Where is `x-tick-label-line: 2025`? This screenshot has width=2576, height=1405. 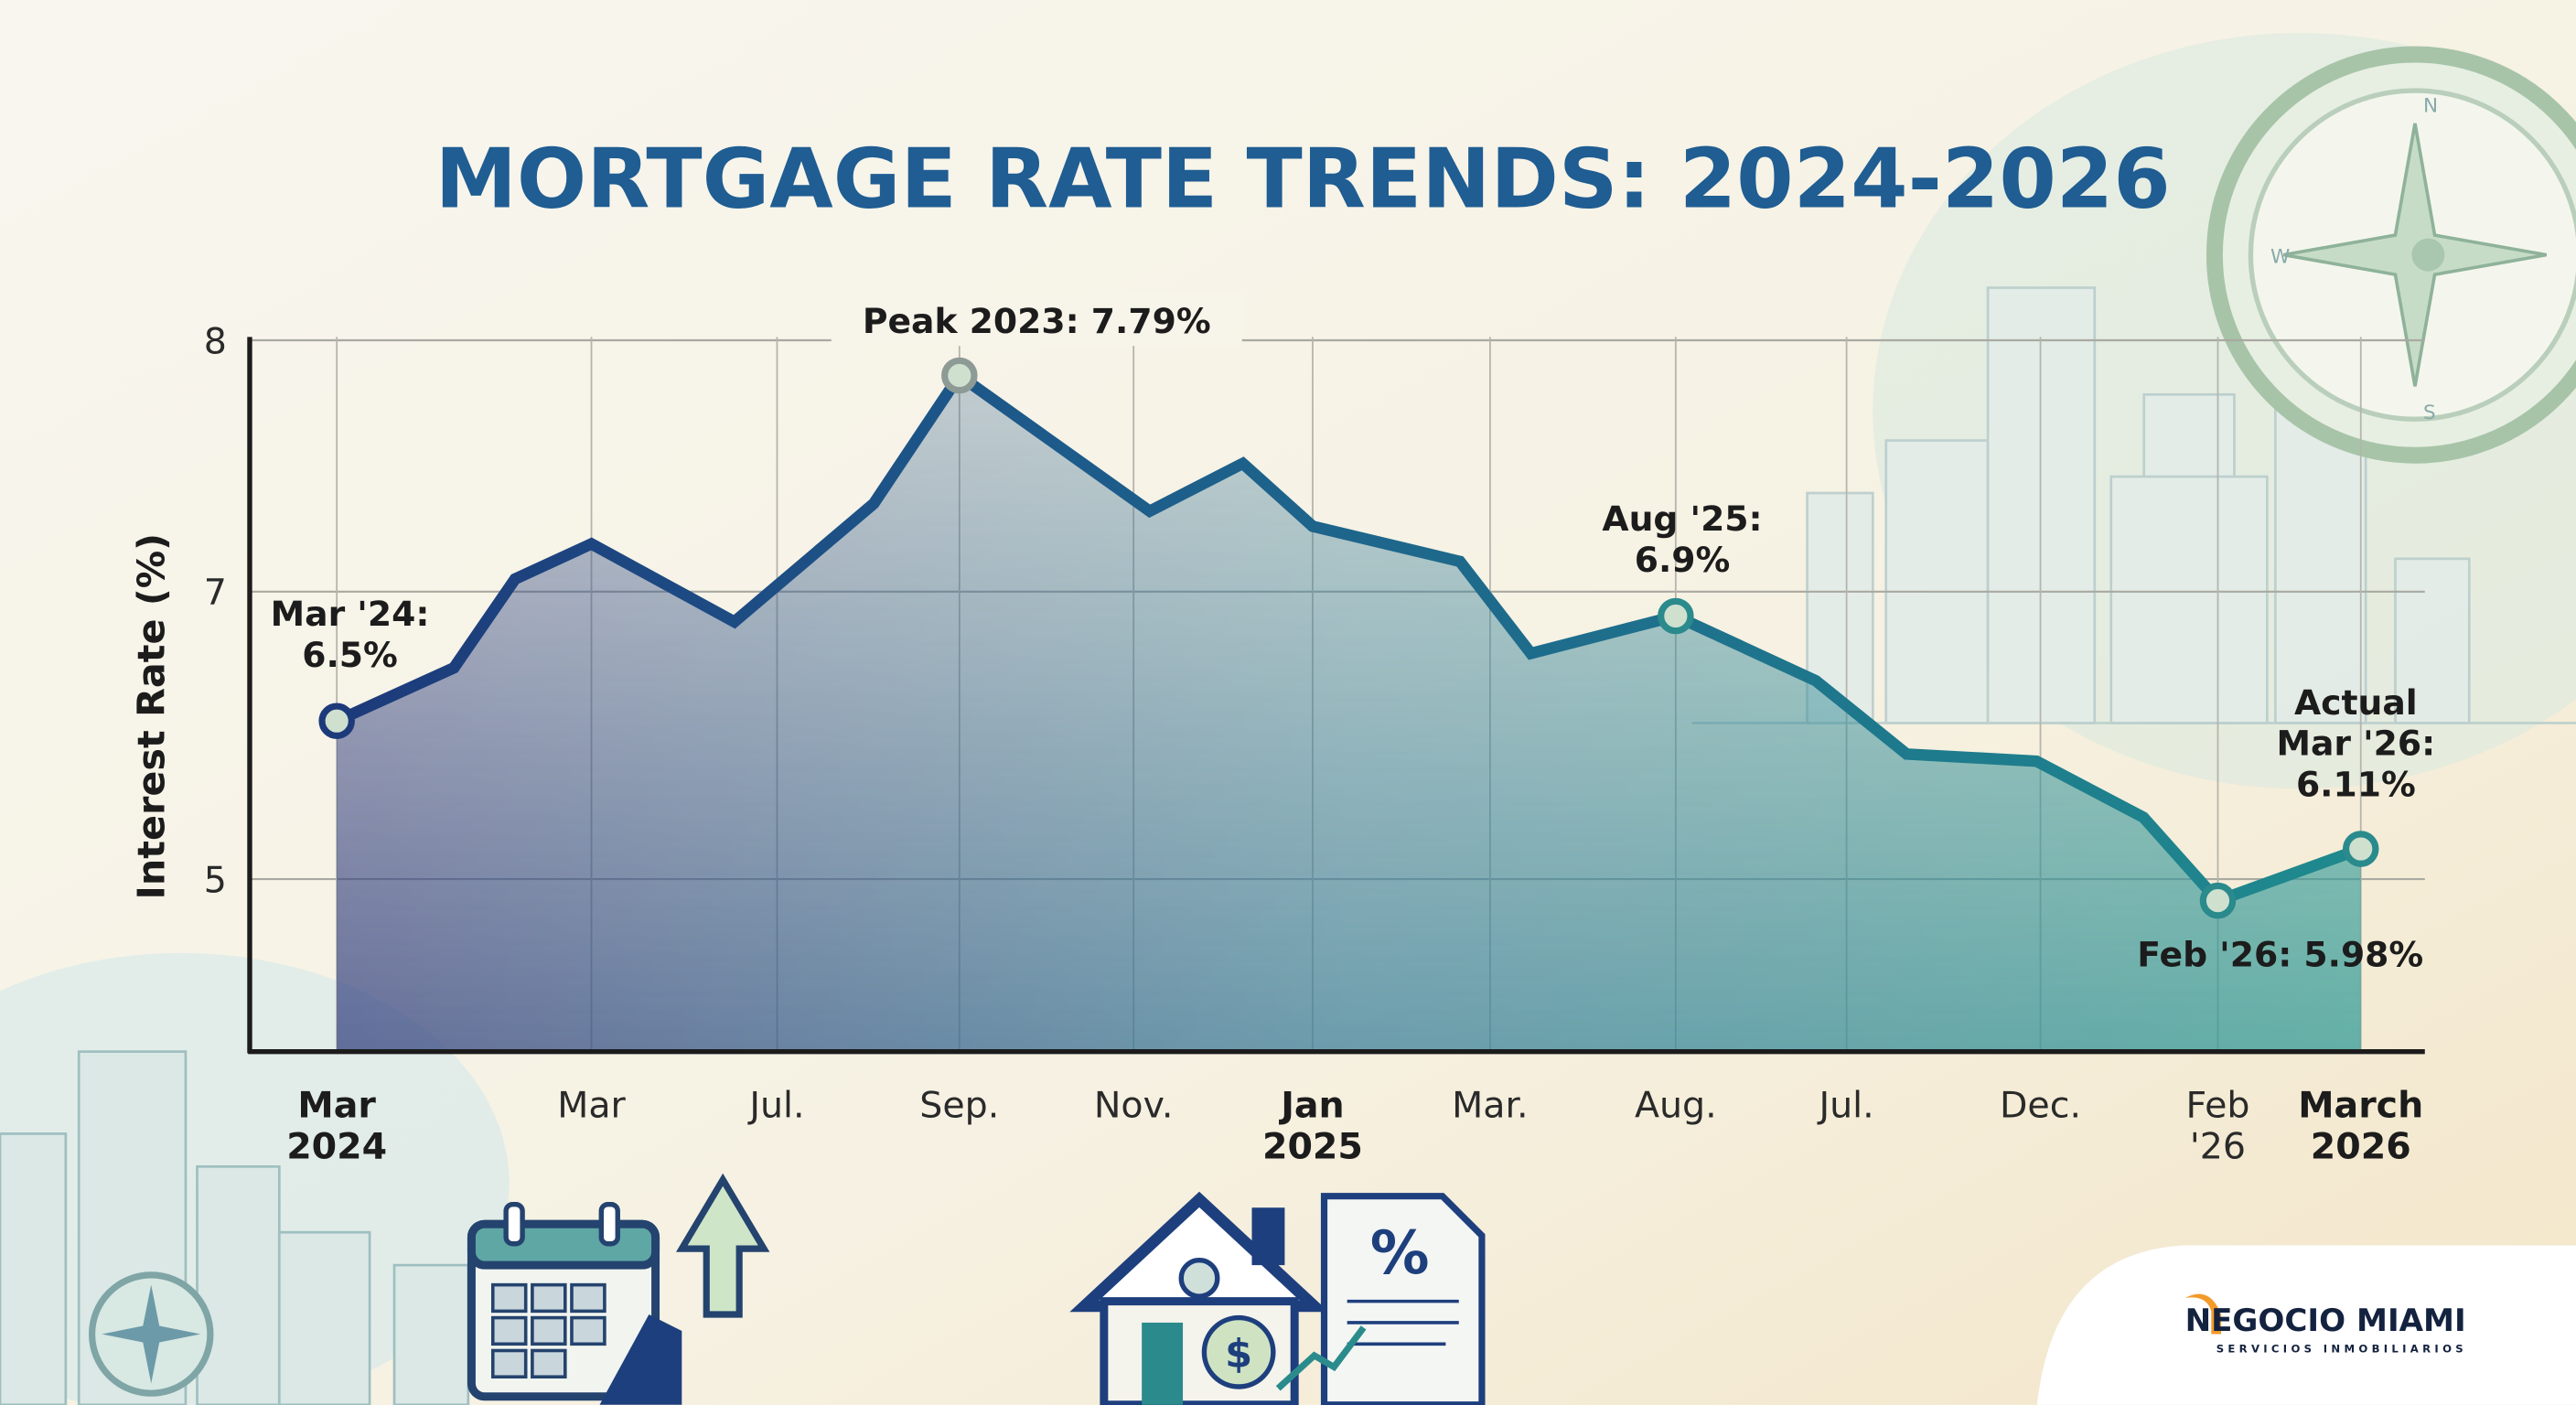 x-tick-label-line: 2025 is located at coordinates (1312, 1146).